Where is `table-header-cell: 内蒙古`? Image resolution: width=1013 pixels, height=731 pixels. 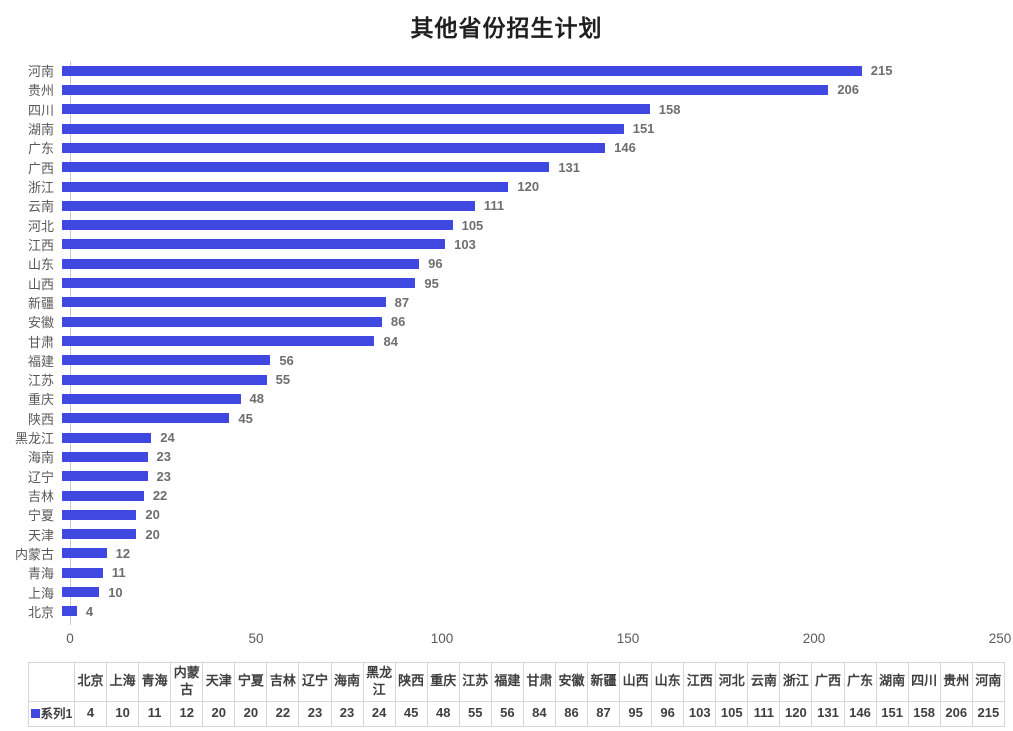
table-header-cell: 内蒙古 is located at coordinates (187, 682).